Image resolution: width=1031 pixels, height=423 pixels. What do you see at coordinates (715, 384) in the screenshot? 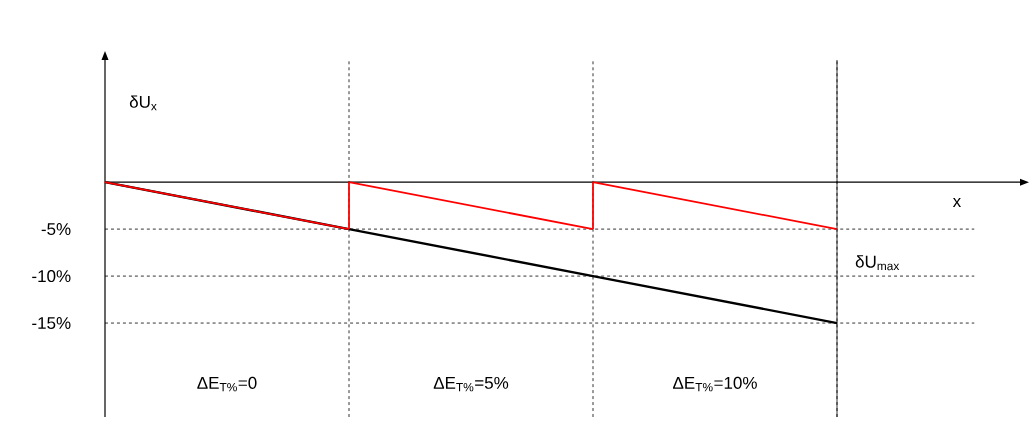
I see `annotation: ΔE$_{T%}$=10%` at bounding box center [715, 384].